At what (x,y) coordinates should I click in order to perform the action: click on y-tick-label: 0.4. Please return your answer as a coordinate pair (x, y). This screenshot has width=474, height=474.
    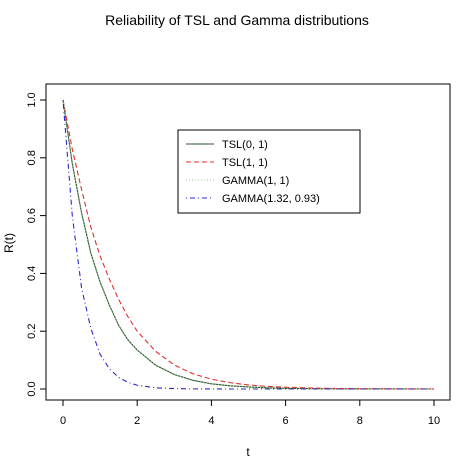
    Looking at the image, I should click on (32, 273).